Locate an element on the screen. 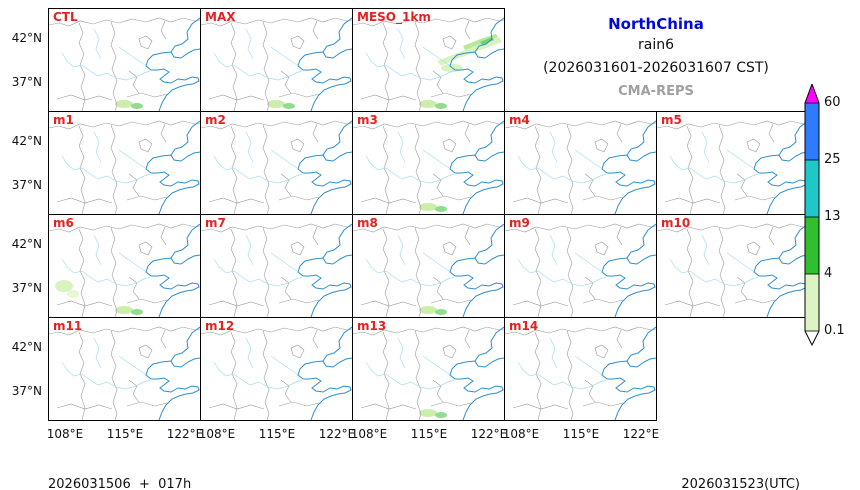 This screenshot has width=860, height=490. colorbar-tick-label: 13 is located at coordinates (832, 216).